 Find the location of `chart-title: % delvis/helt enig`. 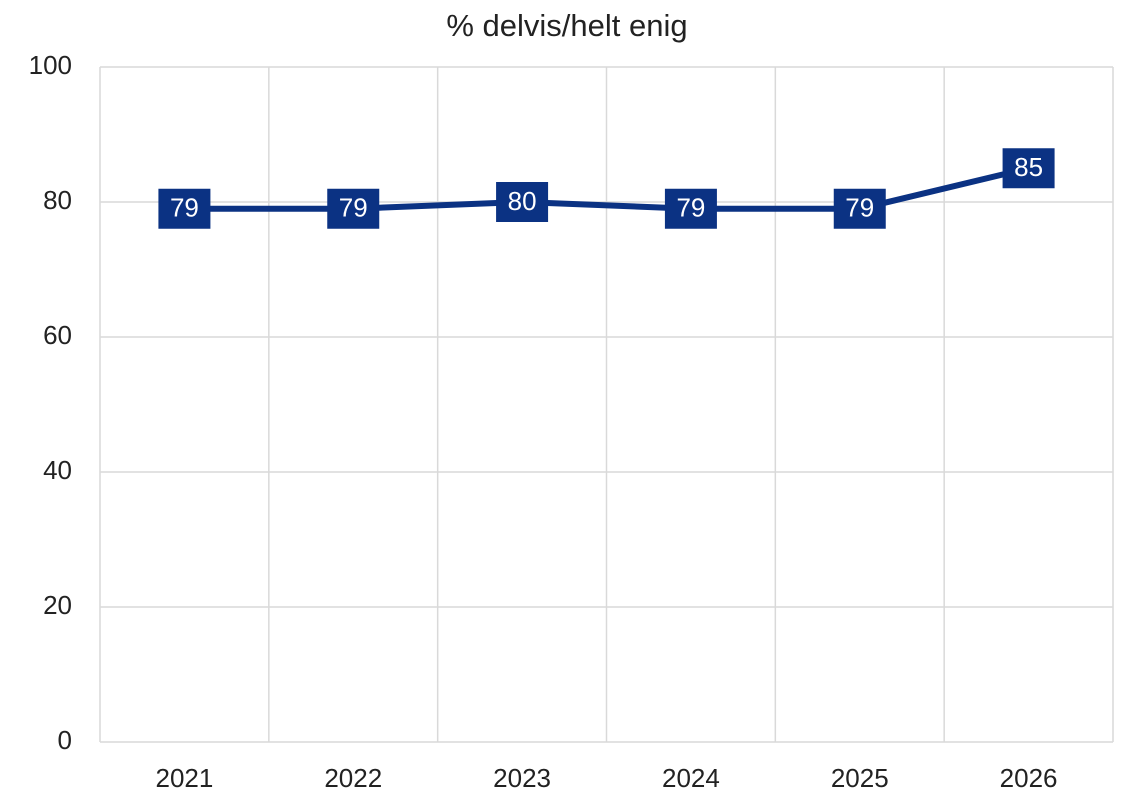

chart-title: % delvis/helt enig is located at coordinates (566, 25).